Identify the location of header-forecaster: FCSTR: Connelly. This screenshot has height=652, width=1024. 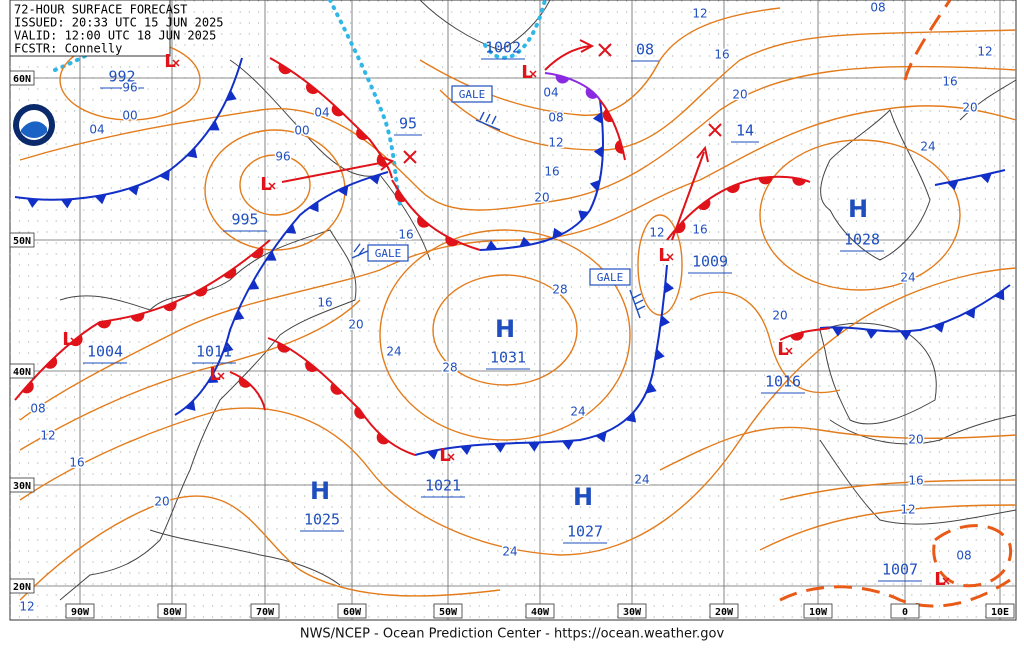
(68, 49).